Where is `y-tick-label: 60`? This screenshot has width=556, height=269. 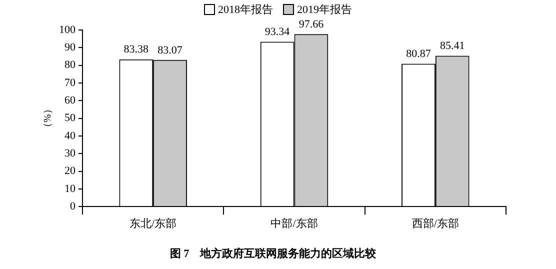
y-tick-label: 60 is located at coordinates (70, 100).